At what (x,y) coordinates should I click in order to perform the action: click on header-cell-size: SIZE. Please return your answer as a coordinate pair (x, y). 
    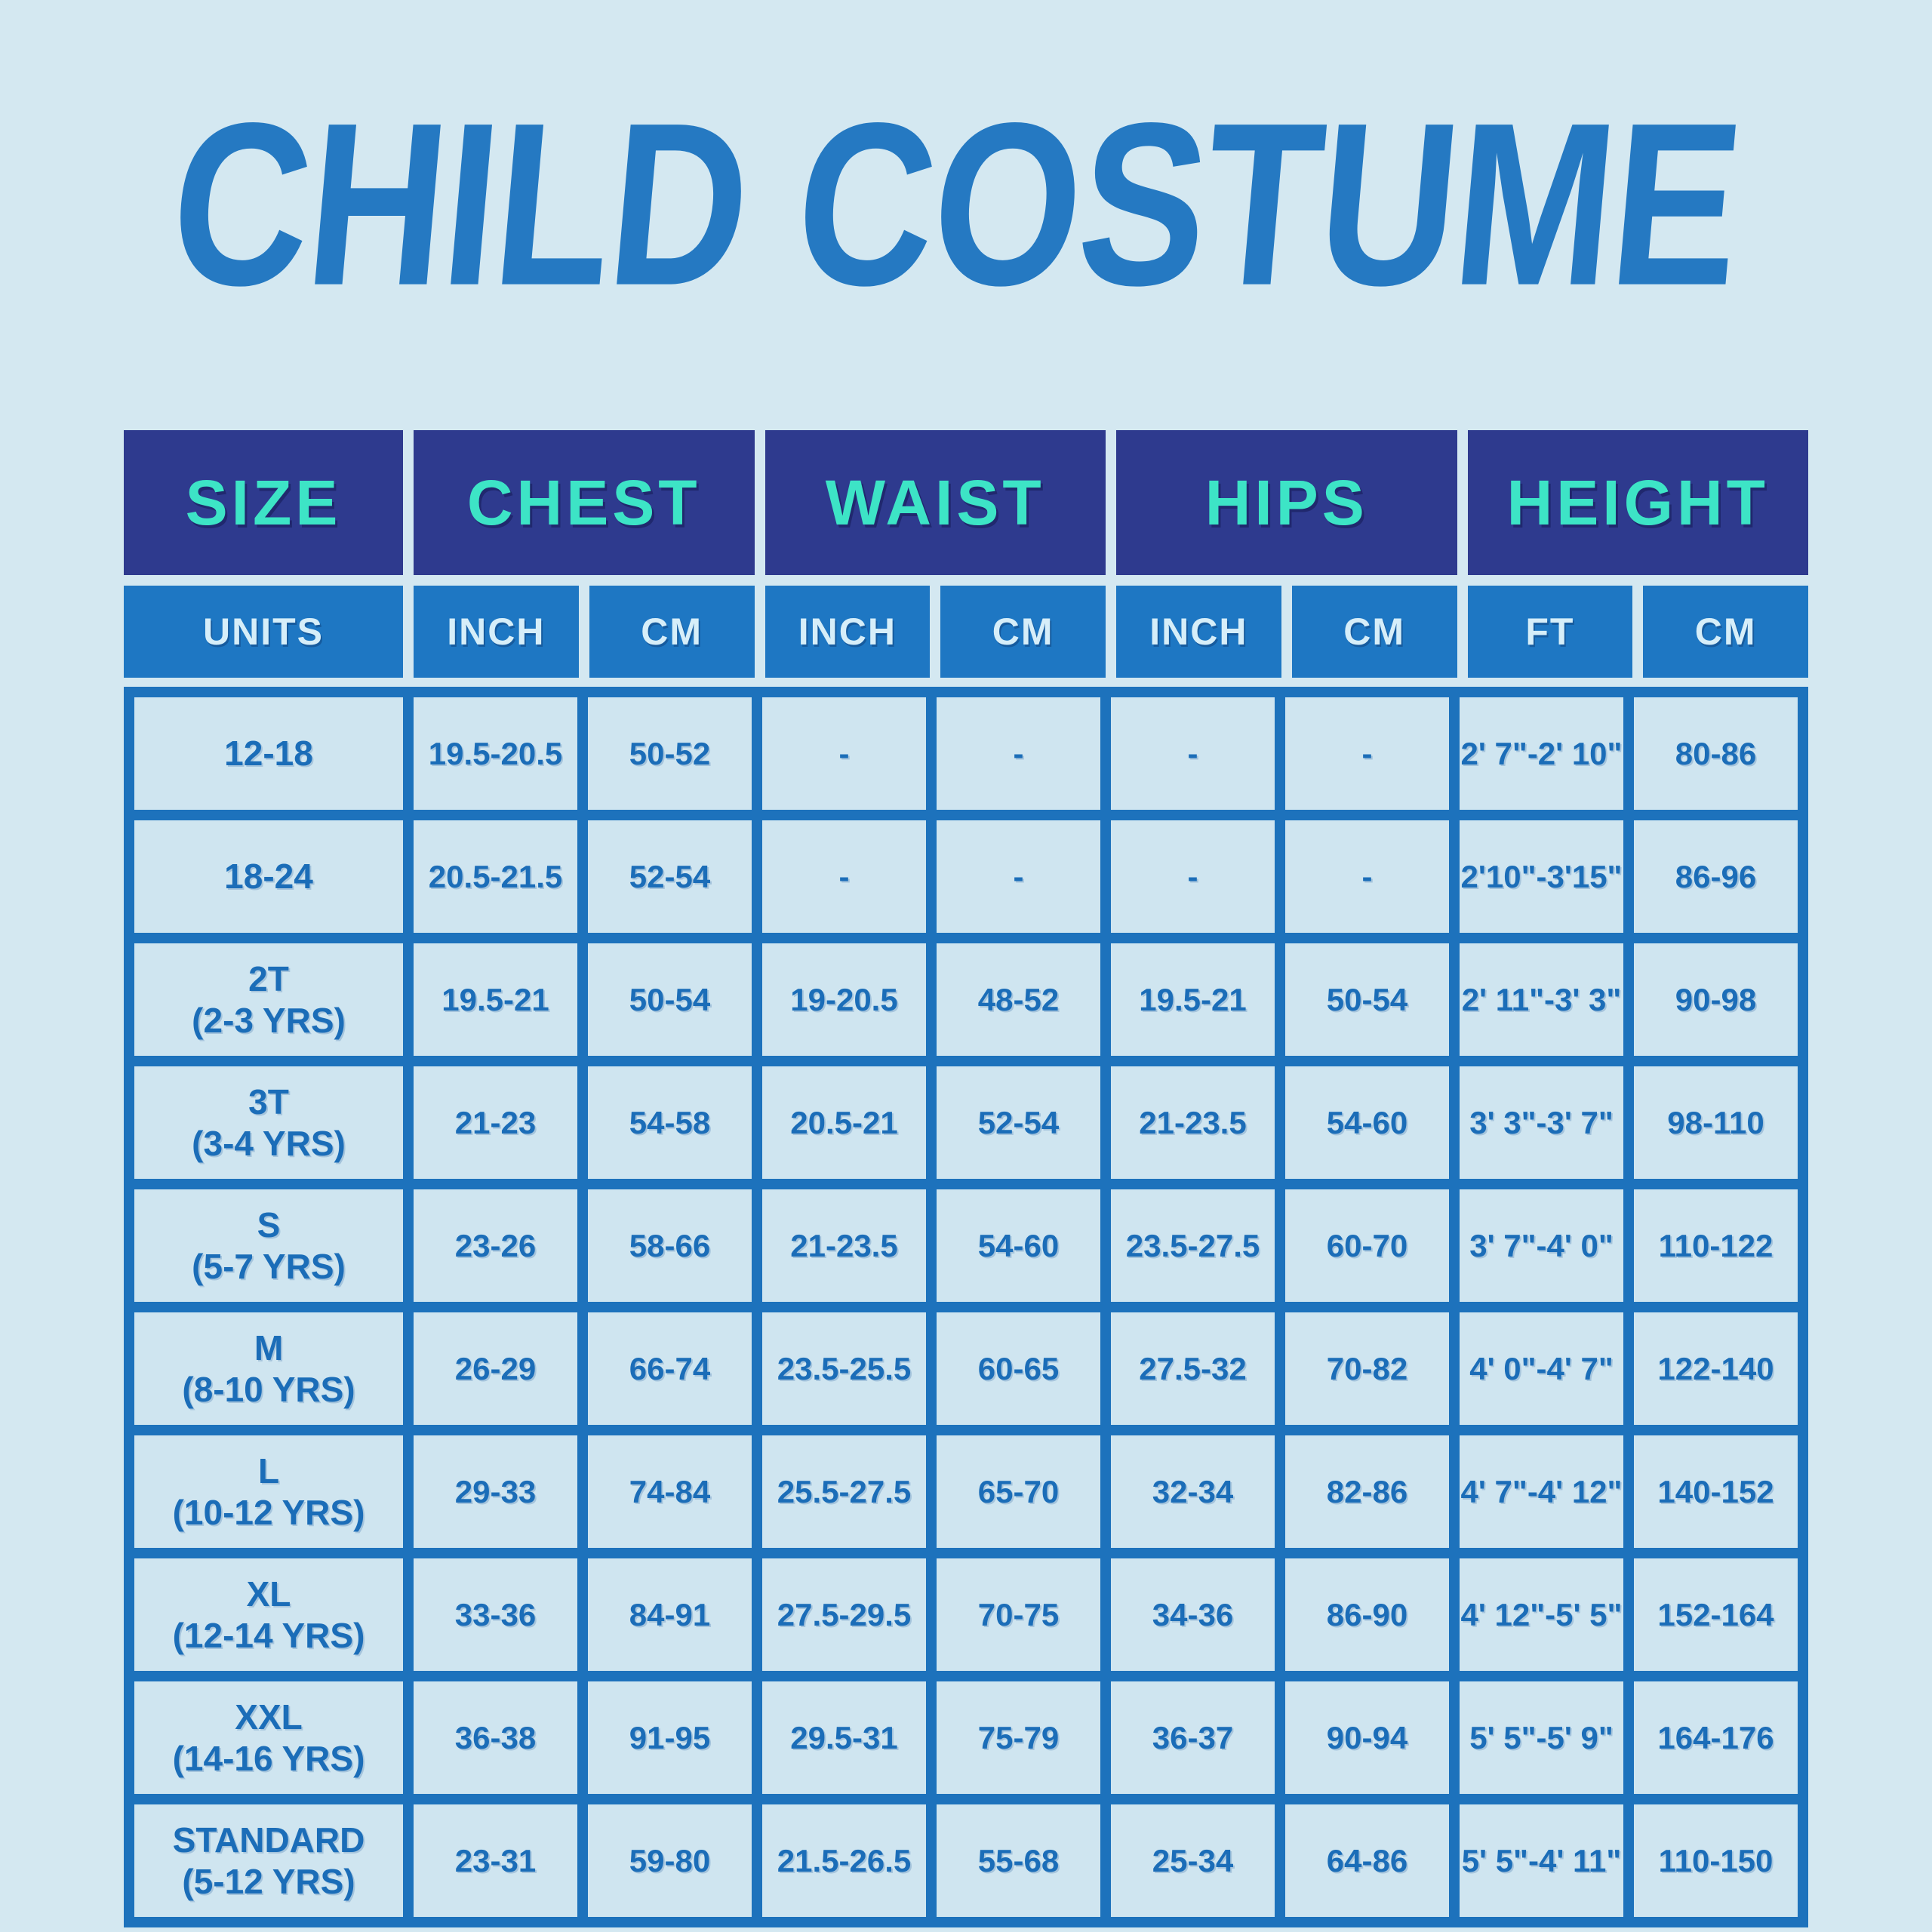
    Looking at the image, I should click on (263, 502).